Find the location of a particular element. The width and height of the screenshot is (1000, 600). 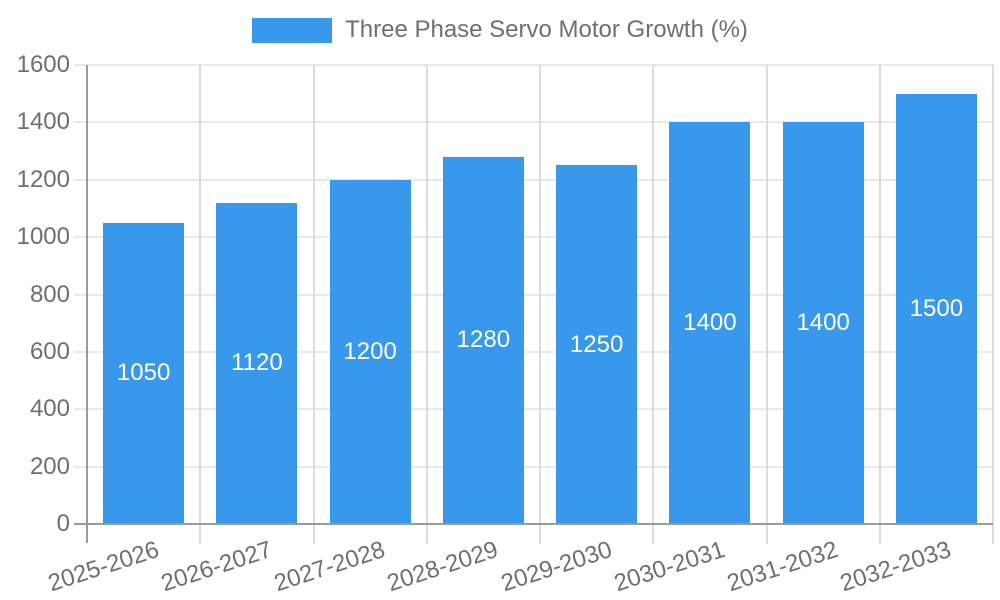

bar-value-label: 1050 is located at coordinates (143, 373).